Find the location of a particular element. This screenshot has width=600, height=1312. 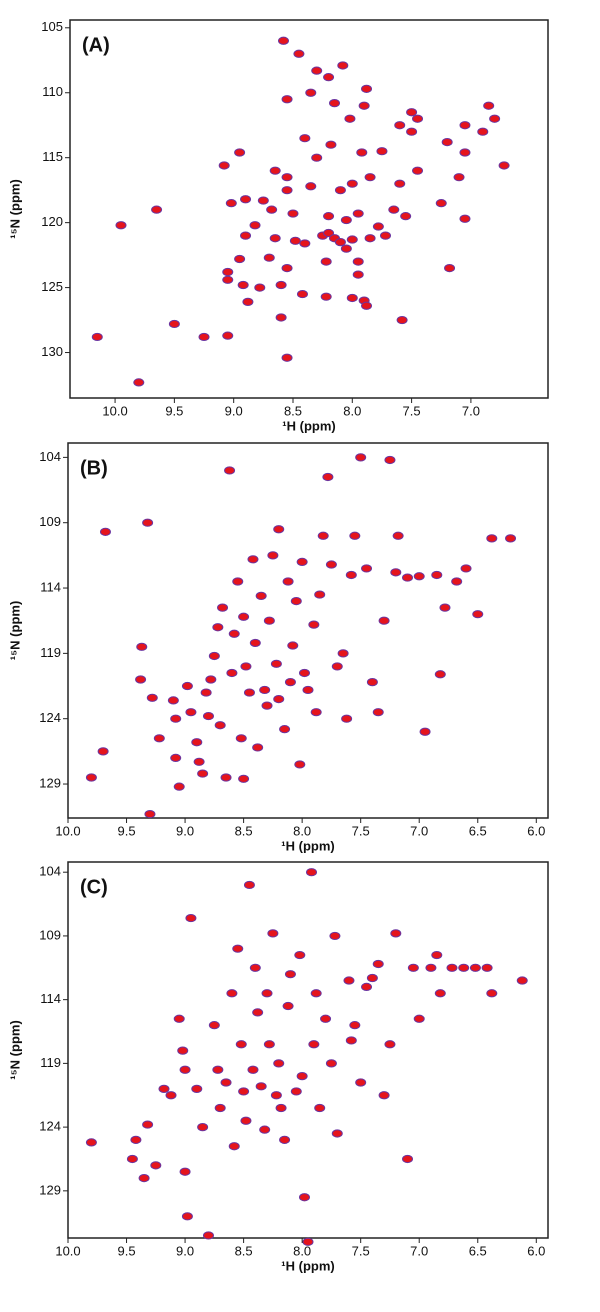

y-tick-label: 125 is located at coordinates (52, 286).